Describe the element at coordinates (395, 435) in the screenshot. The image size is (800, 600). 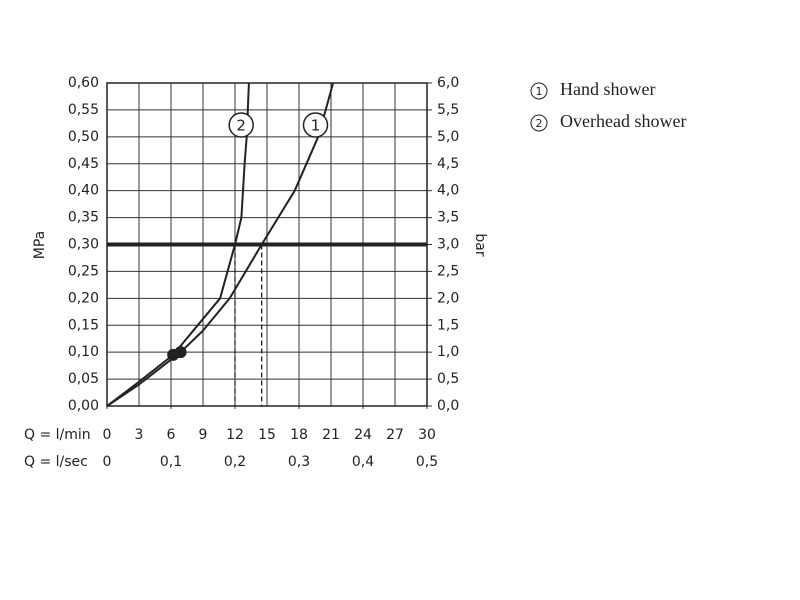
I see `x-tick-label: 27` at that location.